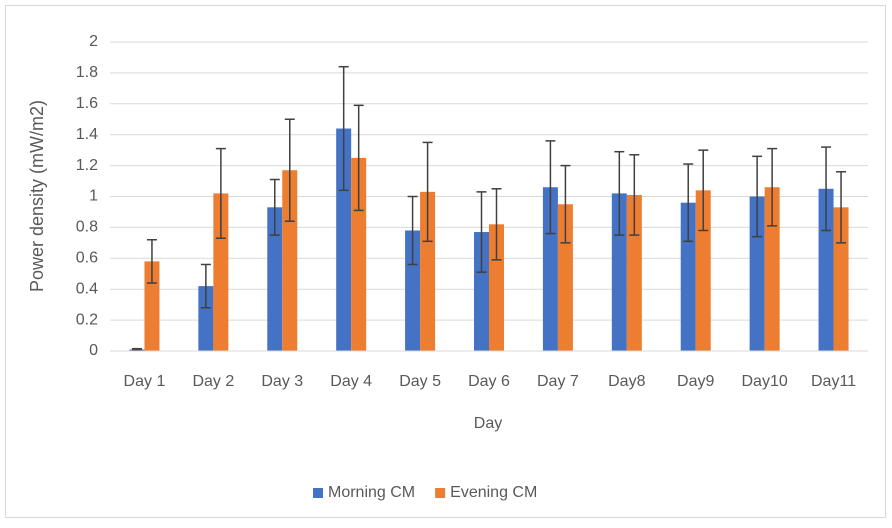 This screenshot has width=892, height=528. Describe the element at coordinates (282, 381) in the screenshot. I see `x-tick-label: Day 3` at that location.